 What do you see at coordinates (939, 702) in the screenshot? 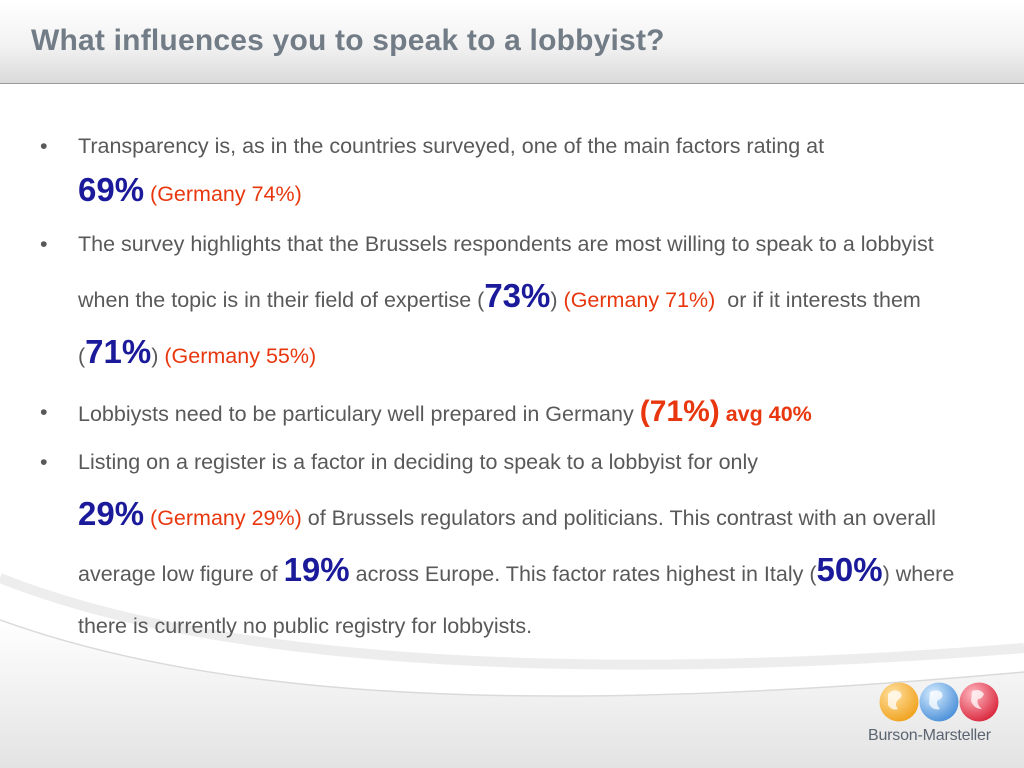
I see `globes-icon` at bounding box center [939, 702].